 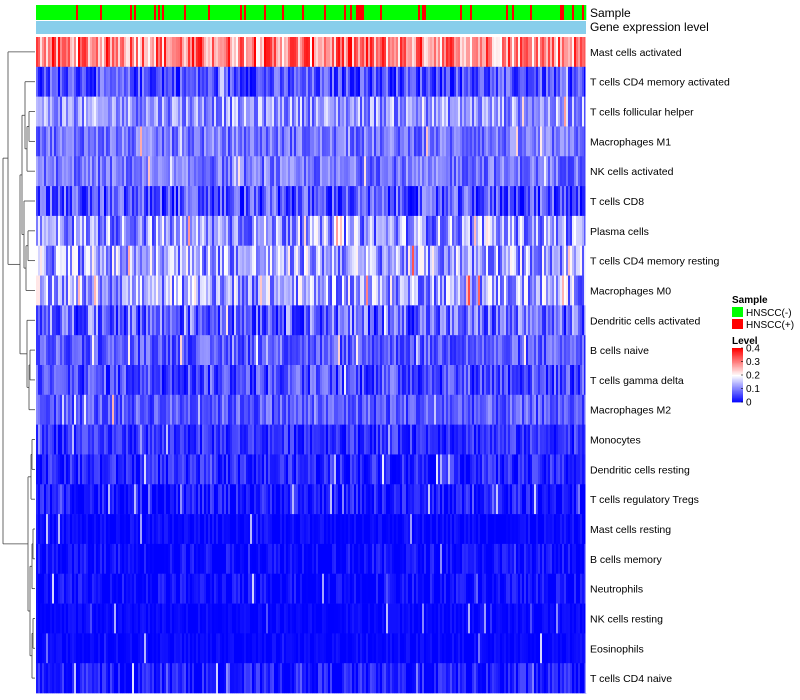 What do you see at coordinates (311, 439) in the screenshot?
I see `heatmap-row` at bounding box center [311, 439].